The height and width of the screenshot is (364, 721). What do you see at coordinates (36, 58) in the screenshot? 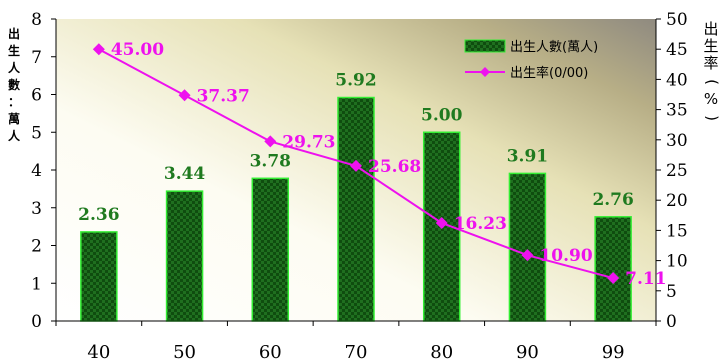
I see `left-tick-label: 7` at bounding box center [36, 58].